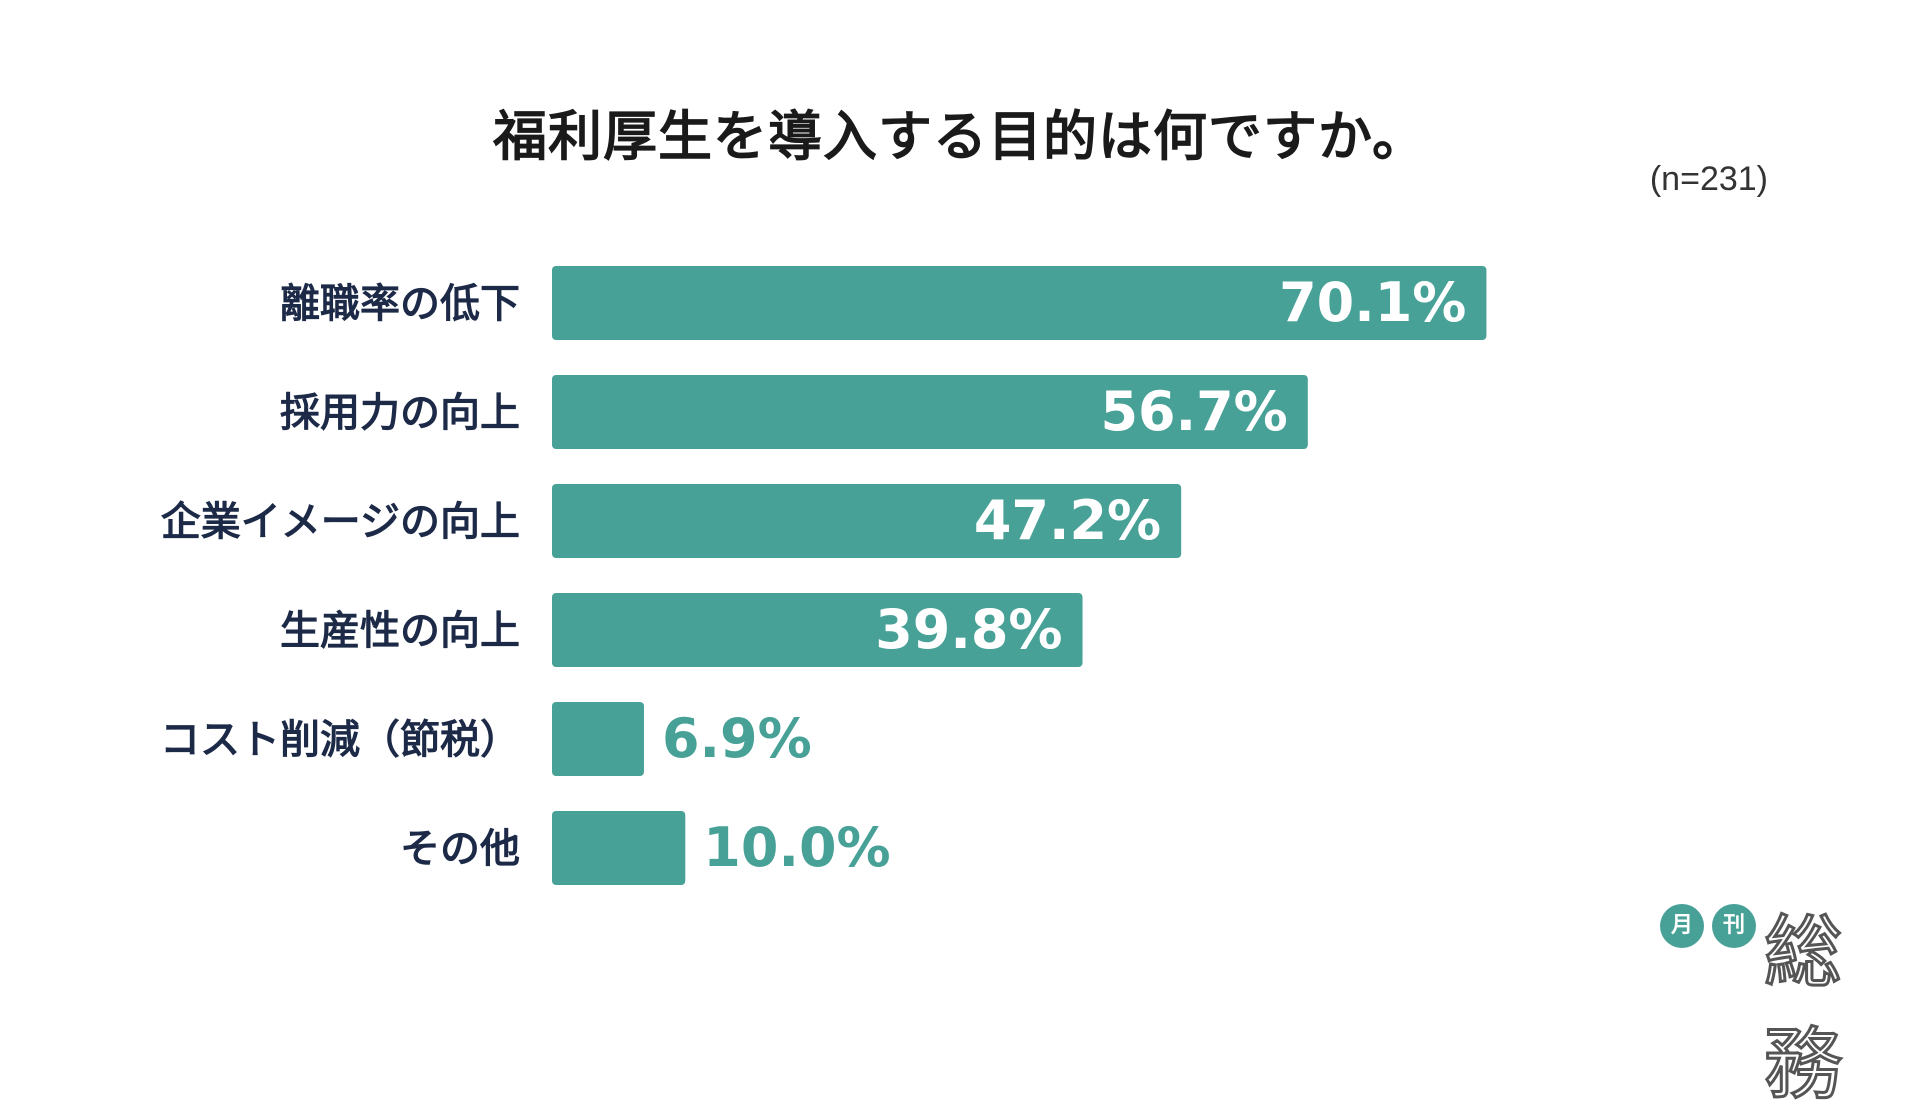 This screenshot has width=1920, height=1114. Describe the element at coordinates (400, 631) in the screenshot. I see `category-label: 生産性の向上` at that location.